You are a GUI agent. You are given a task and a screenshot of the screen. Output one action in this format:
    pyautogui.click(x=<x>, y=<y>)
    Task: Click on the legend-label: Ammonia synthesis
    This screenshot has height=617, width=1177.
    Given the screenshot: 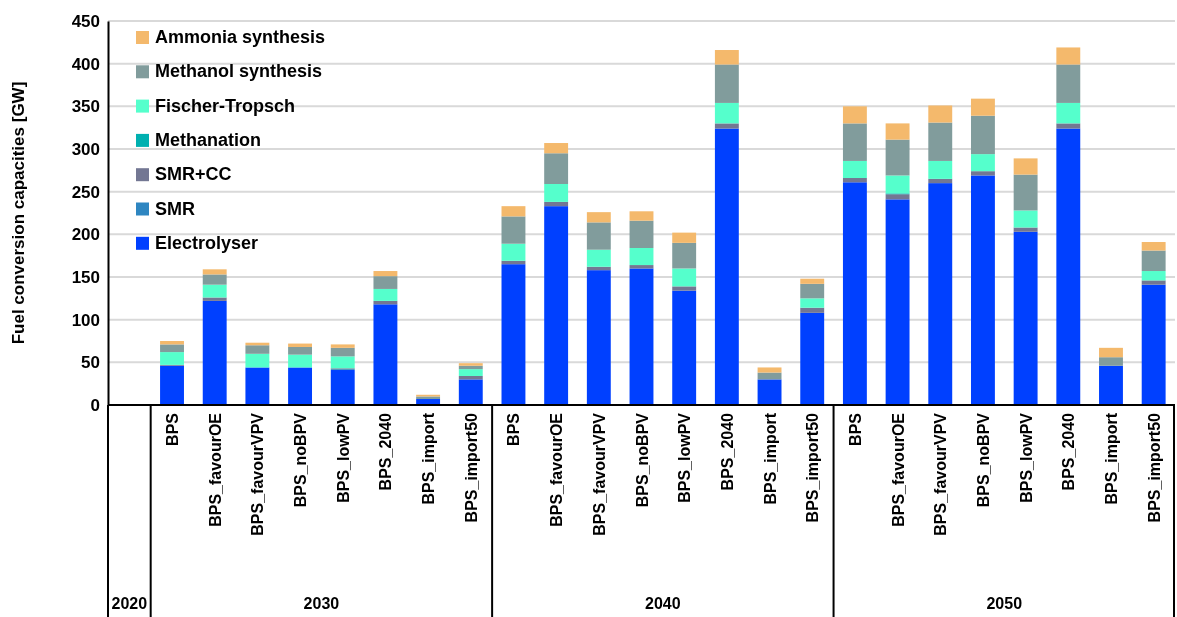 What is the action you would take?
    pyautogui.click(x=240, y=37)
    